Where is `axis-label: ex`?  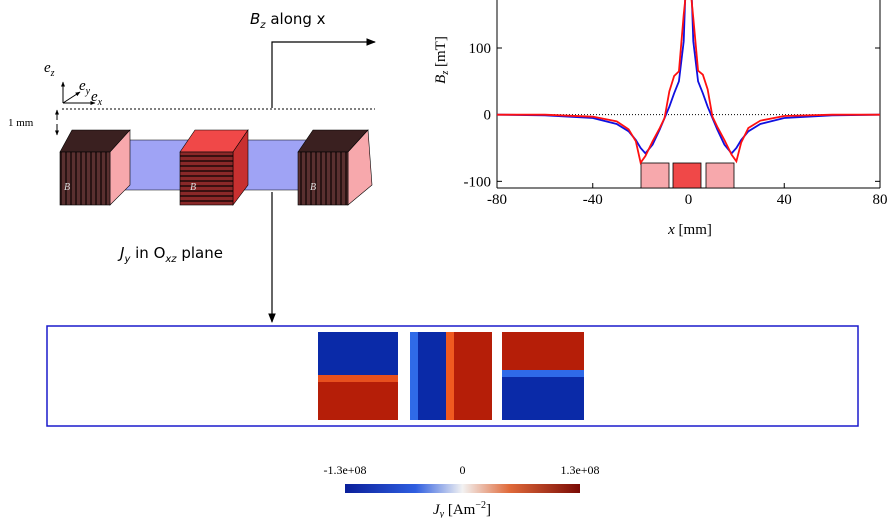
axis-label: ex is located at coordinates (97, 98).